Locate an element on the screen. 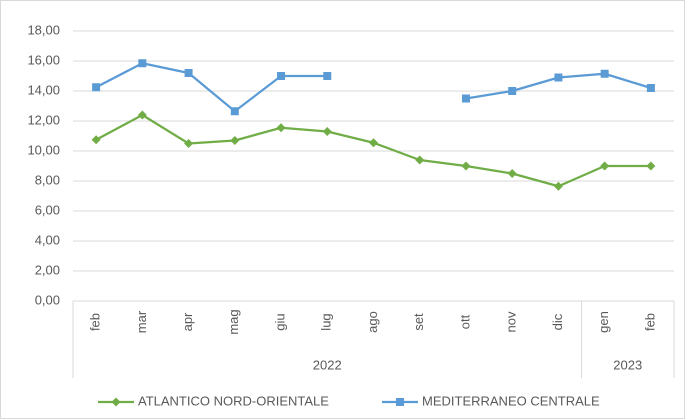 The height and width of the screenshot is (419, 685). y-tick-label: 6,00 is located at coordinates (47, 209).